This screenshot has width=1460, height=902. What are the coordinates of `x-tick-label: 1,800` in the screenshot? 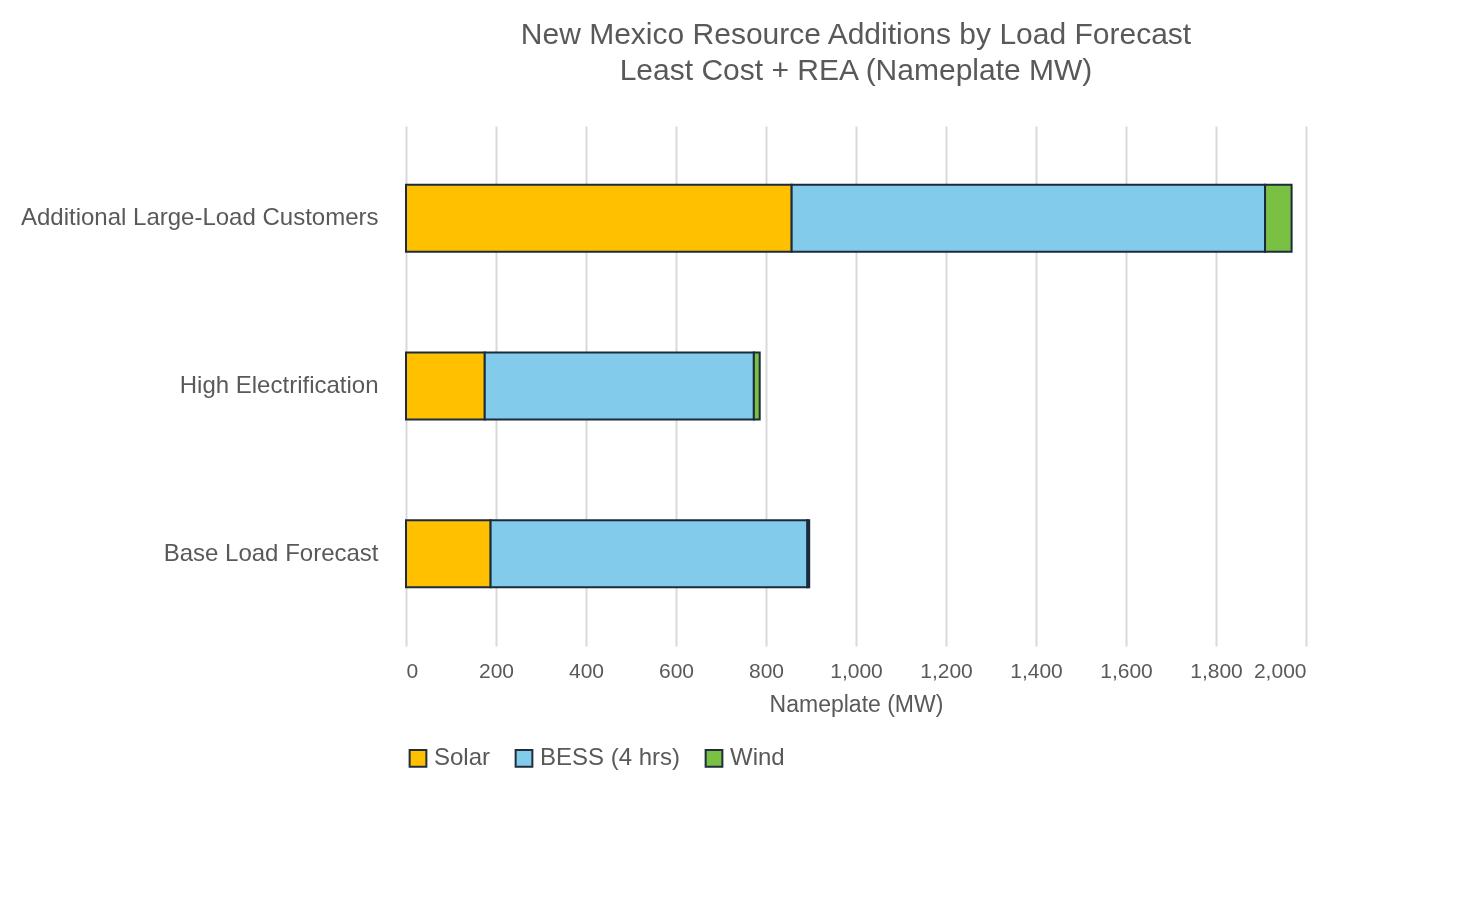 It's located at (1216, 670).